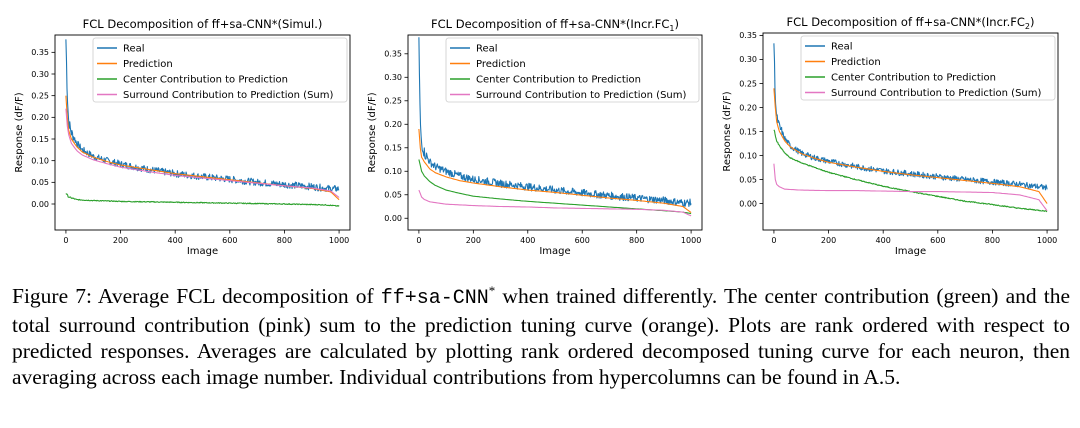  I want to click on caption-model-code: ff+sa-CNN, so click(434, 299).